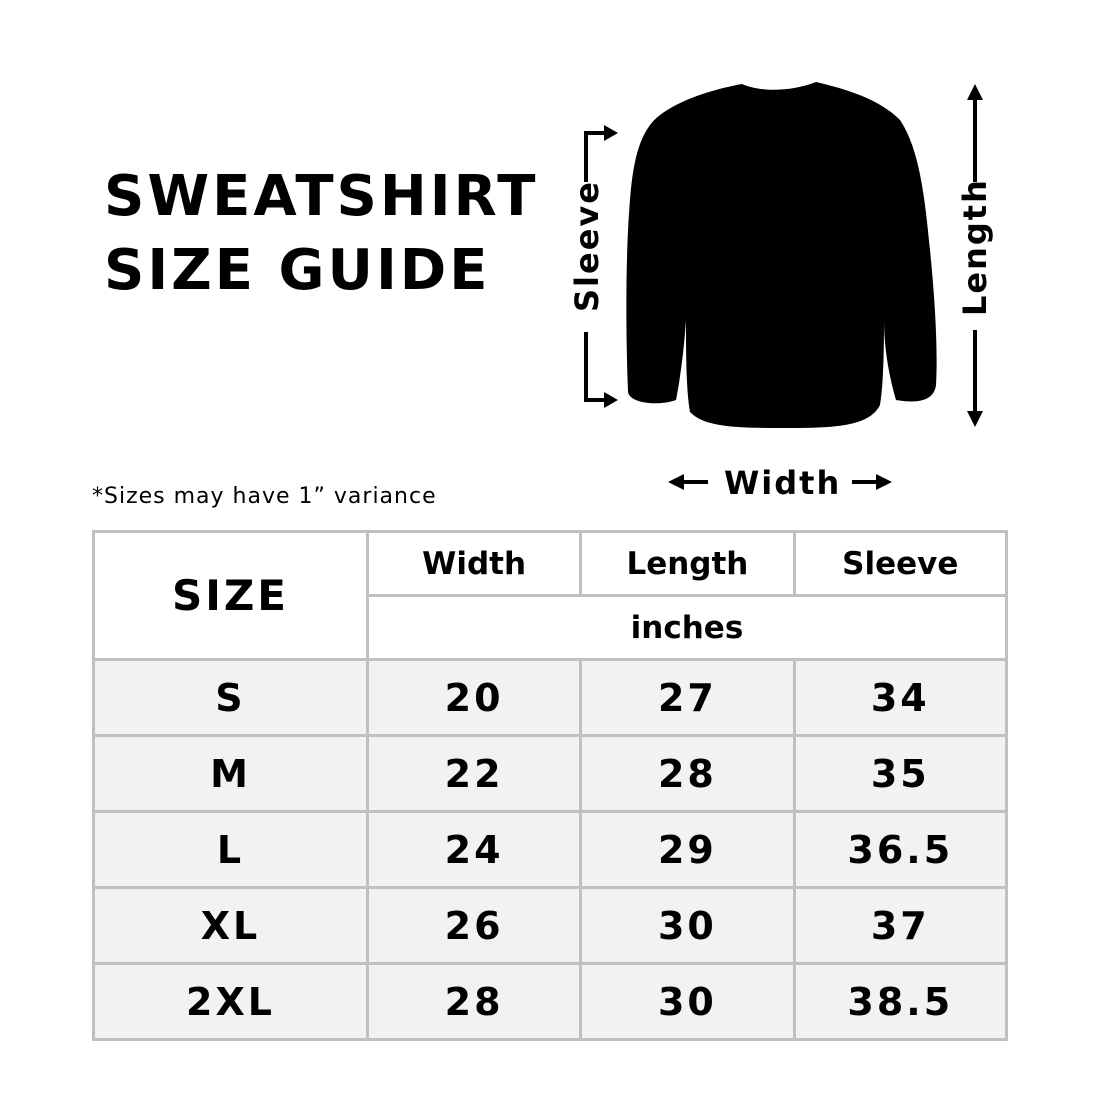 The image size is (1100, 1100). What do you see at coordinates (264, 496) in the screenshot?
I see `variance-note: *Sizes may have 1” variance` at bounding box center [264, 496].